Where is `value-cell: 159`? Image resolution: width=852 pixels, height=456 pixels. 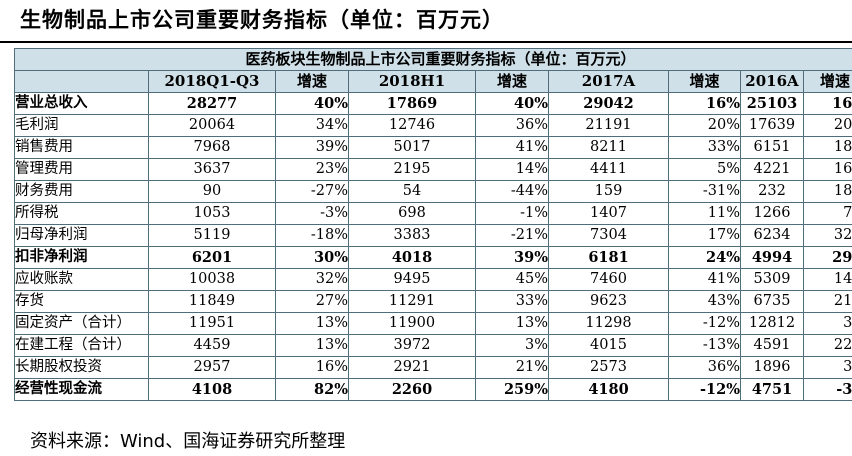 value-cell: 159 is located at coordinates (608, 191).